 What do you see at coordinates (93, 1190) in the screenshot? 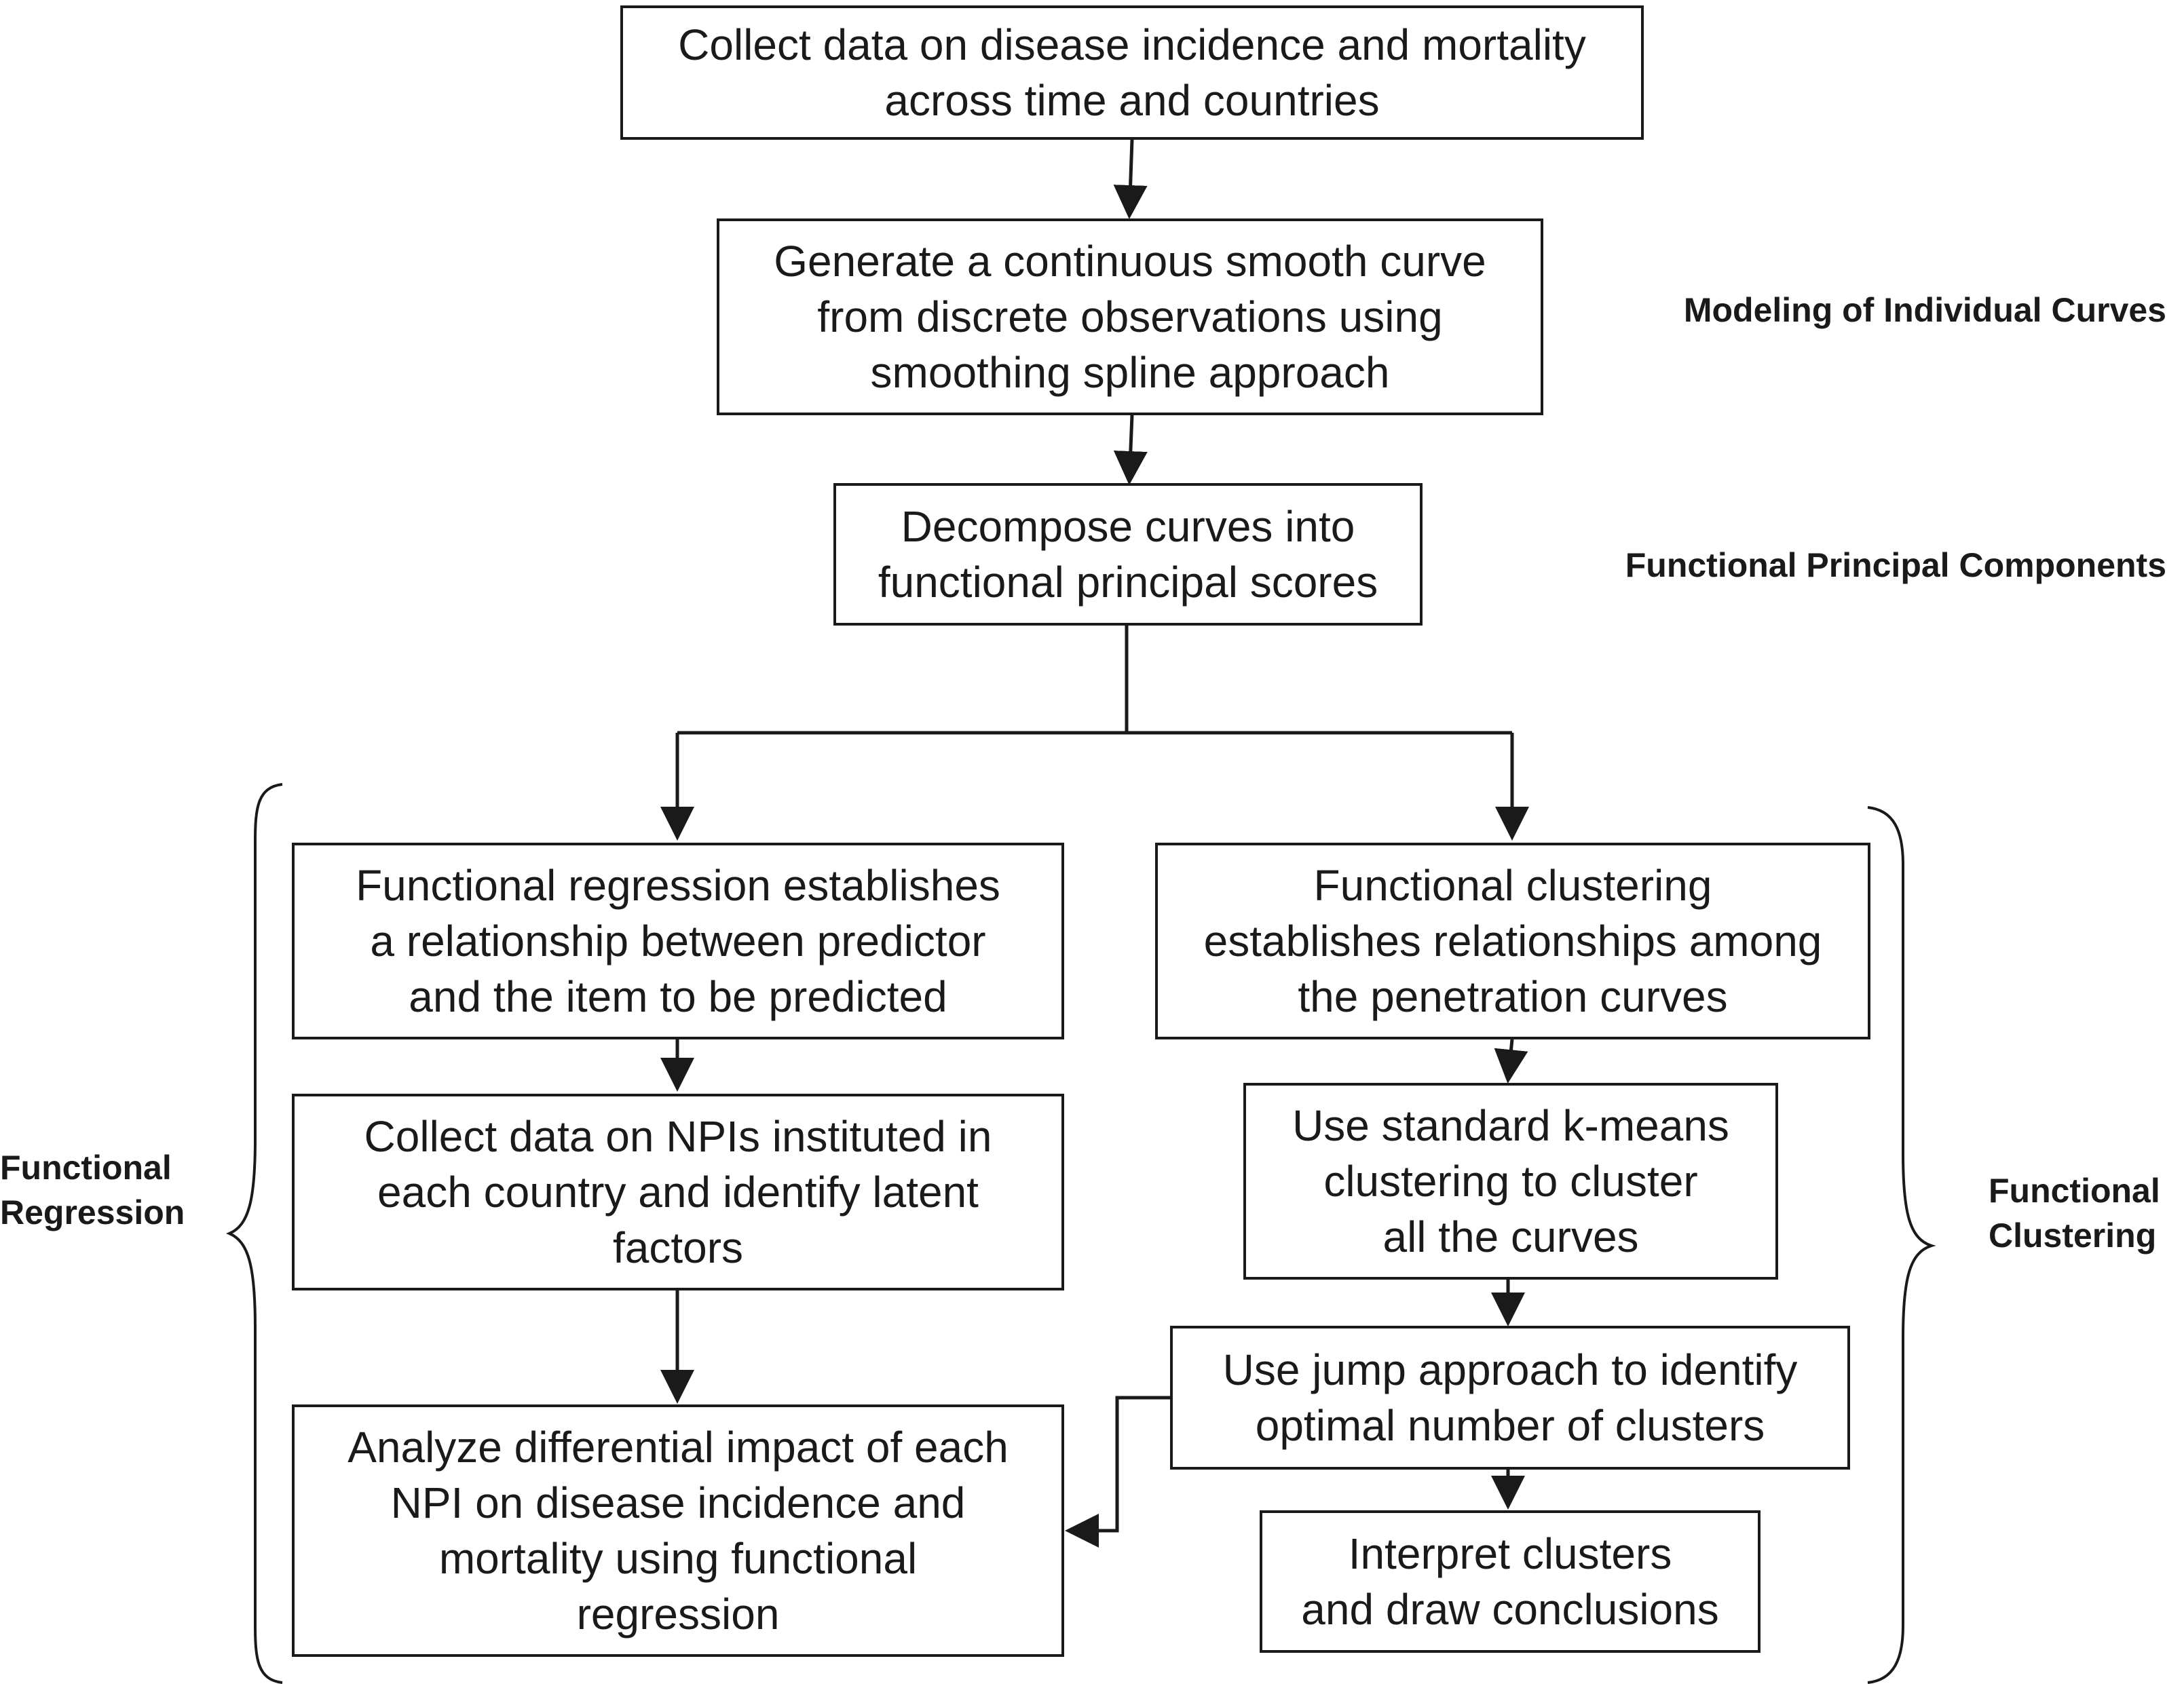
I see `label-functional-regression: Functional Regression` at bounding box center [93, 1190].